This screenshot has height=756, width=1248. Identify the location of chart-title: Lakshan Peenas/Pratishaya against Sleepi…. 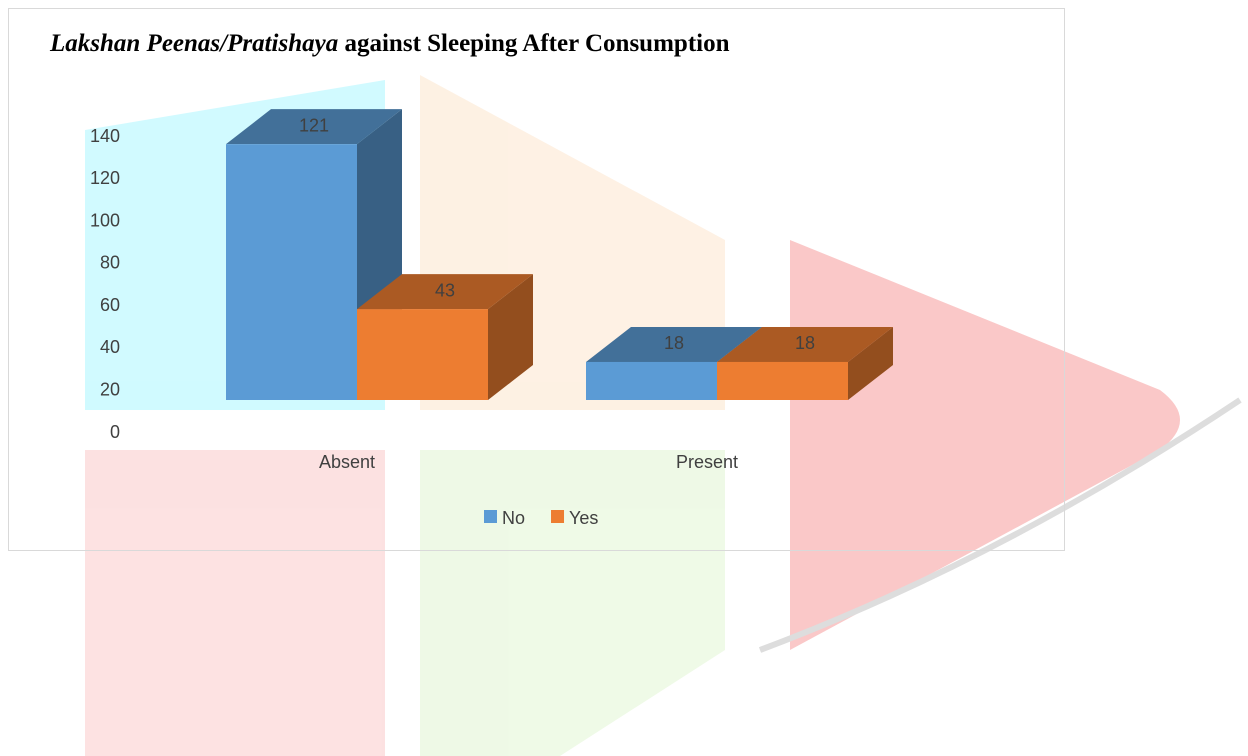
(389, 43).